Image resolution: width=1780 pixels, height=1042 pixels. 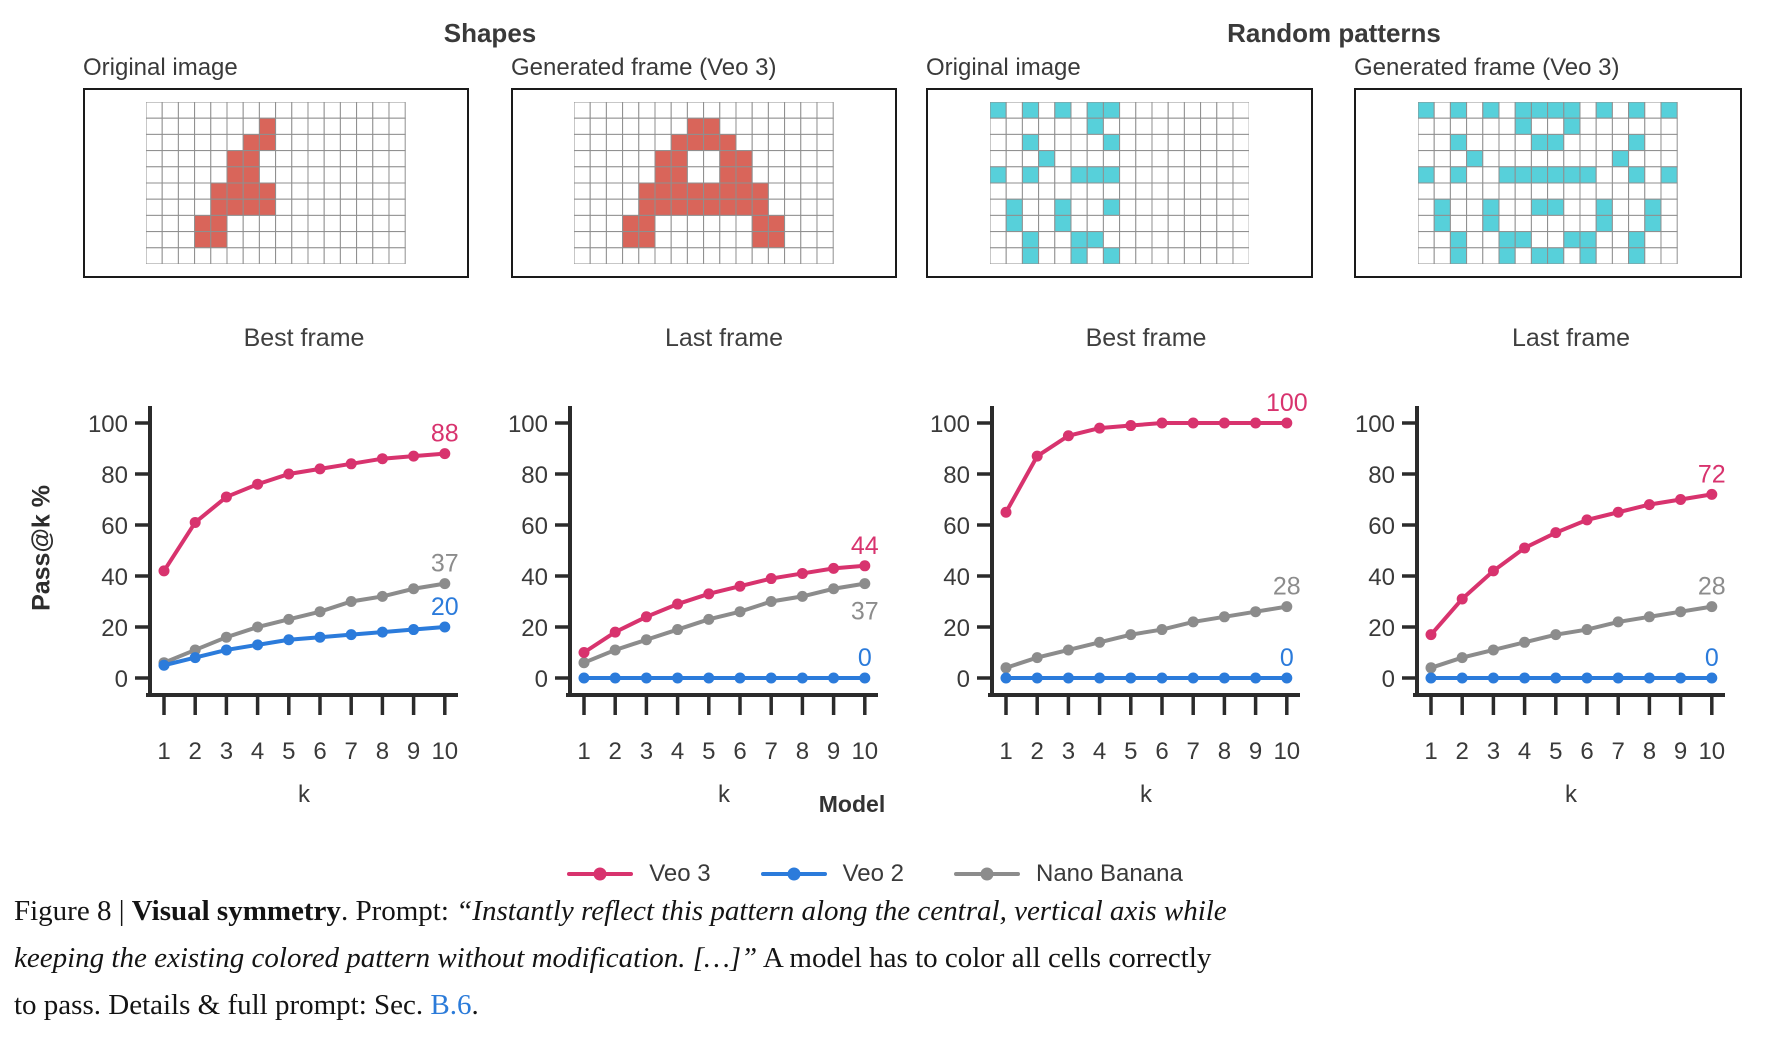 I want to click on veo3-line-swatch, so click(x=600, y=874).